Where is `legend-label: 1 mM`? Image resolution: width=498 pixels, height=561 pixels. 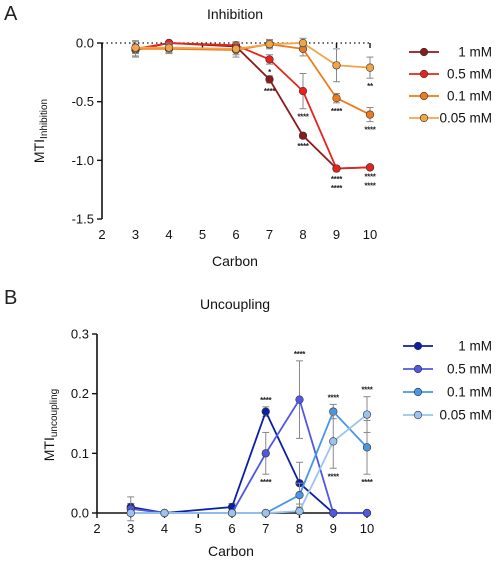
legend-label: 1 mM is located at coordinates (475, 346).